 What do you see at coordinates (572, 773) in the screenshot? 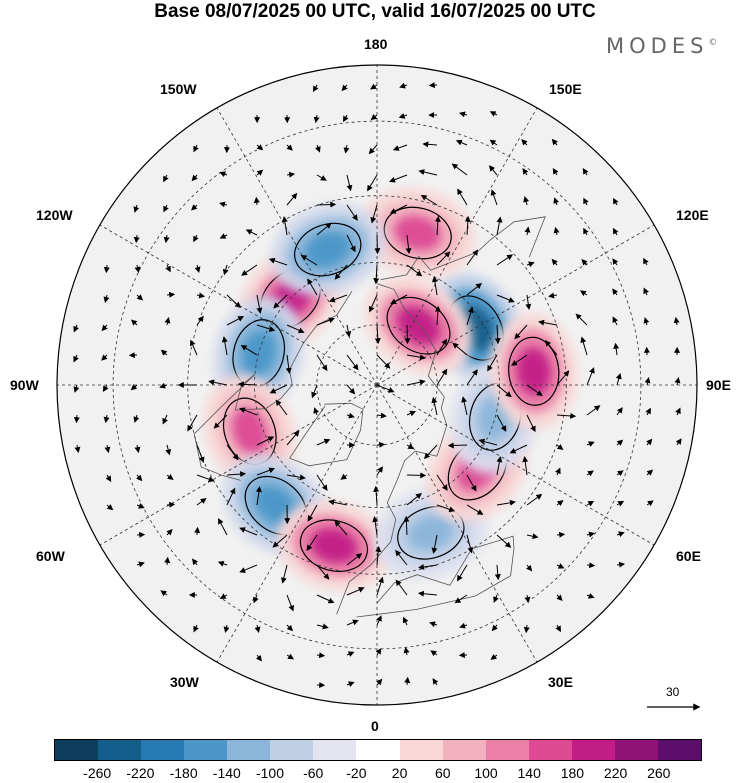
I see `colorbar-tick-label: 180` at bounding box center [572, 773].